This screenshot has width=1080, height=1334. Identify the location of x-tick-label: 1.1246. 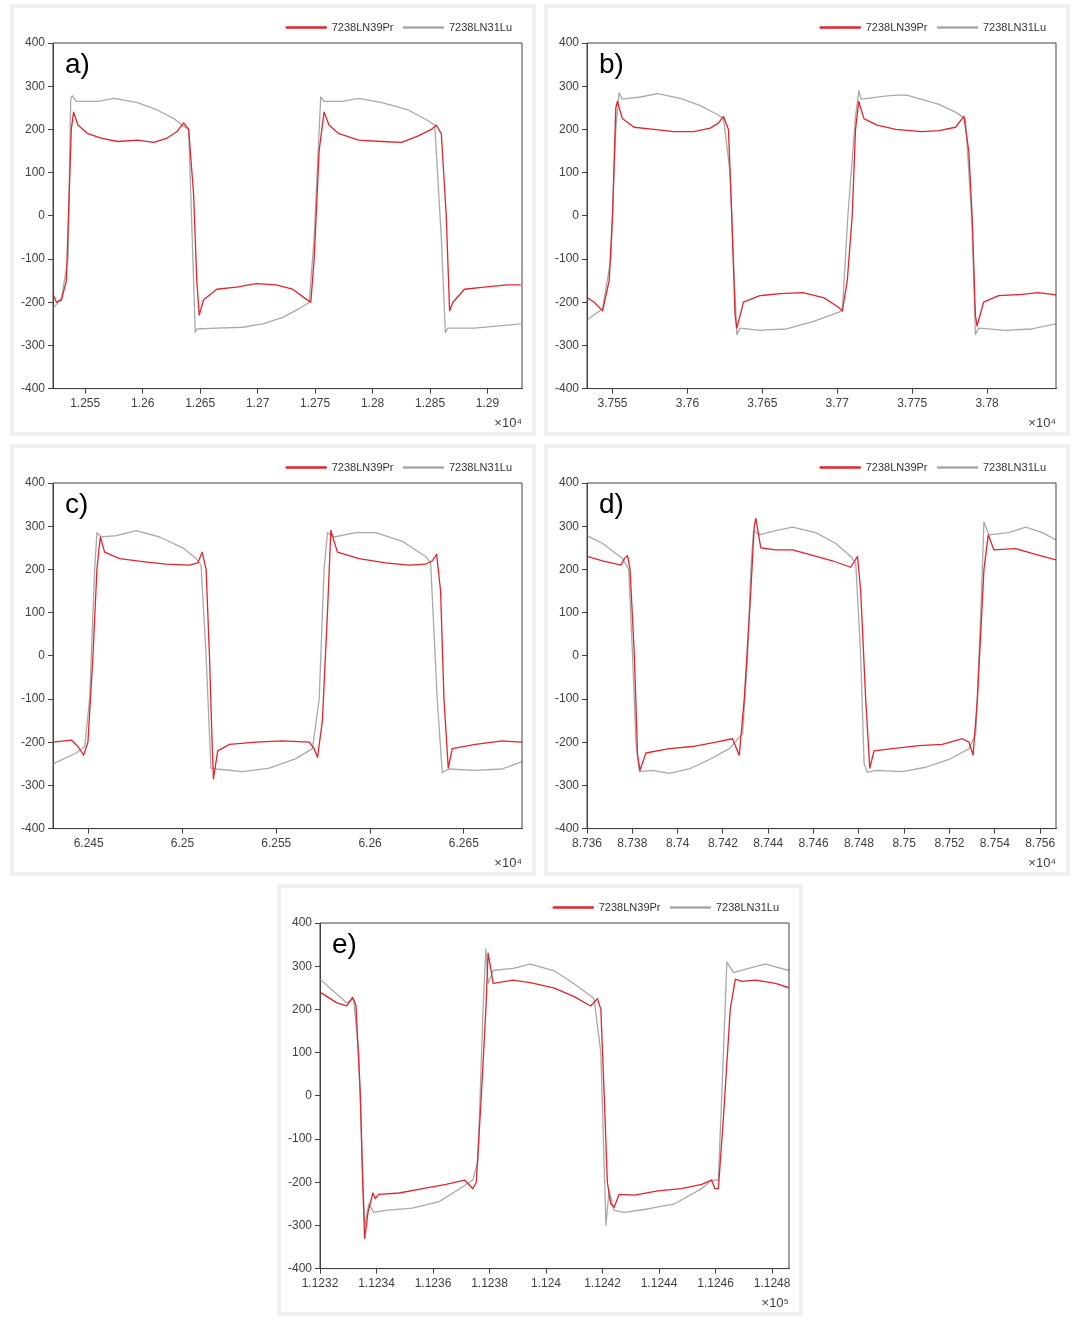
(716, 1283).